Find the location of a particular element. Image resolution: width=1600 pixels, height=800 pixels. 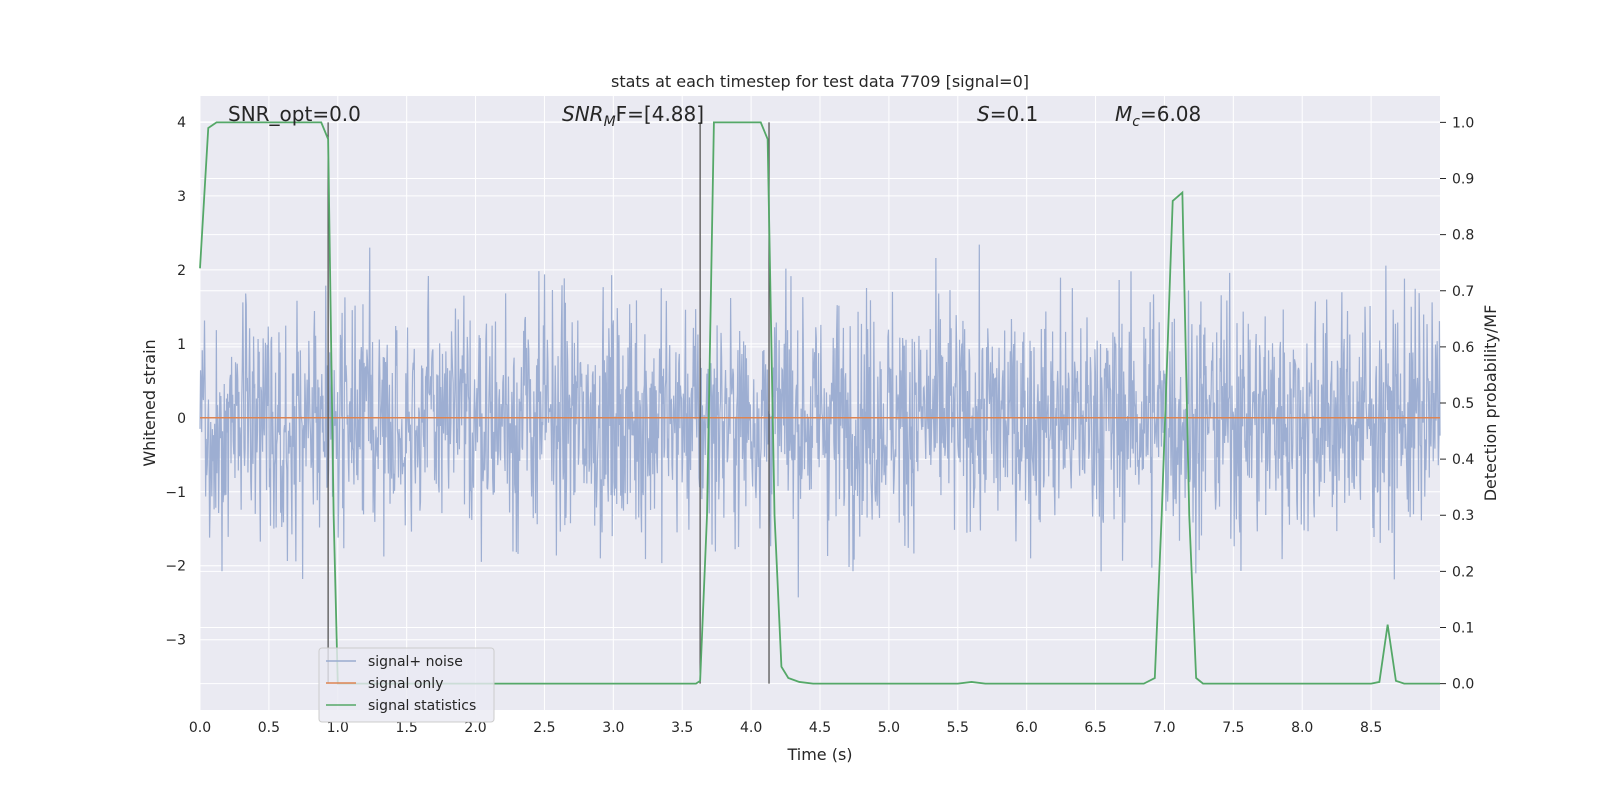

y2-tick-label: 0.2 is located at coordinates (1463, 572).